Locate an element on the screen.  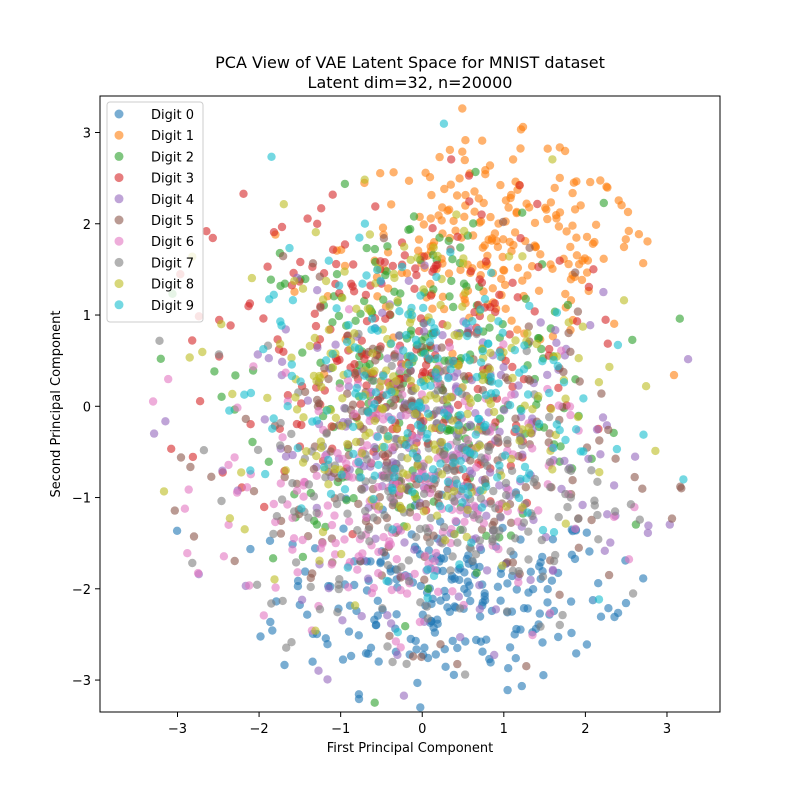
legend-label: Digit 3 is located at coordinates (172, 179).